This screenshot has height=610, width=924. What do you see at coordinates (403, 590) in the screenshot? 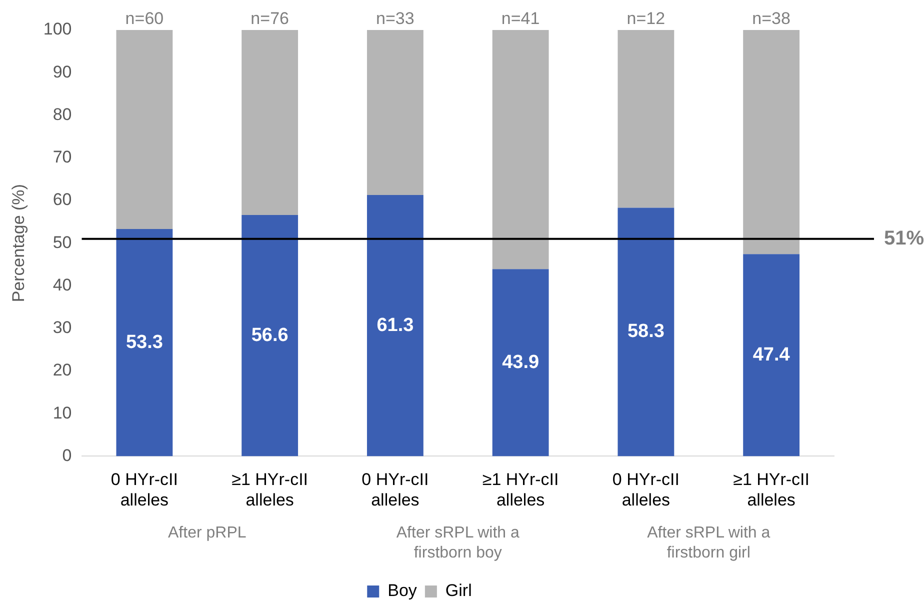
I see `legend-label: Boy` at bounding box center [403, 590].